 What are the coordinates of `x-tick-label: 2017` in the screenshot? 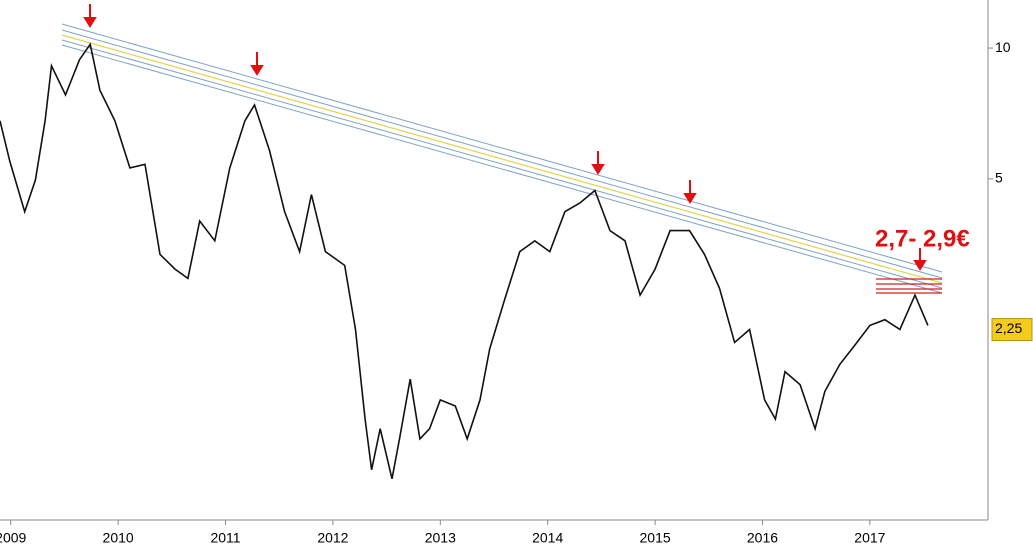 It's located at (869, 538).